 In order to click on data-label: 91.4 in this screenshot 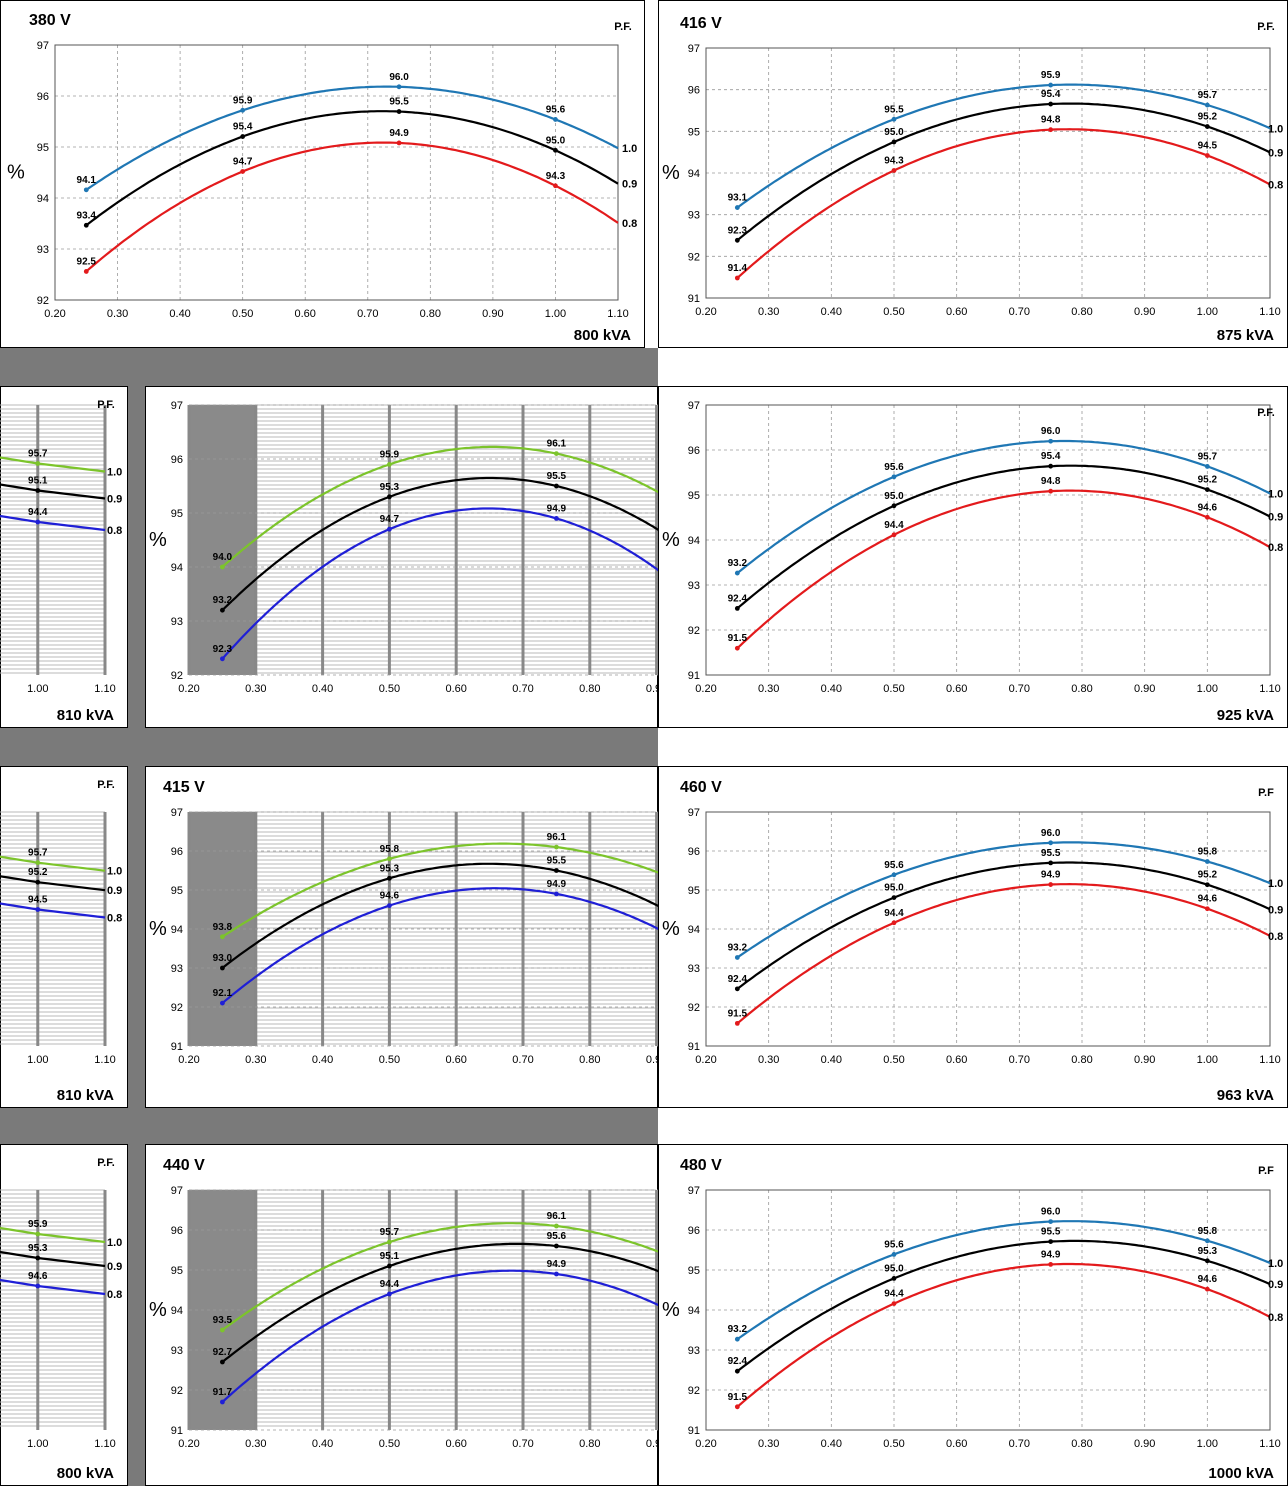, I will do `click(738, 268)`.